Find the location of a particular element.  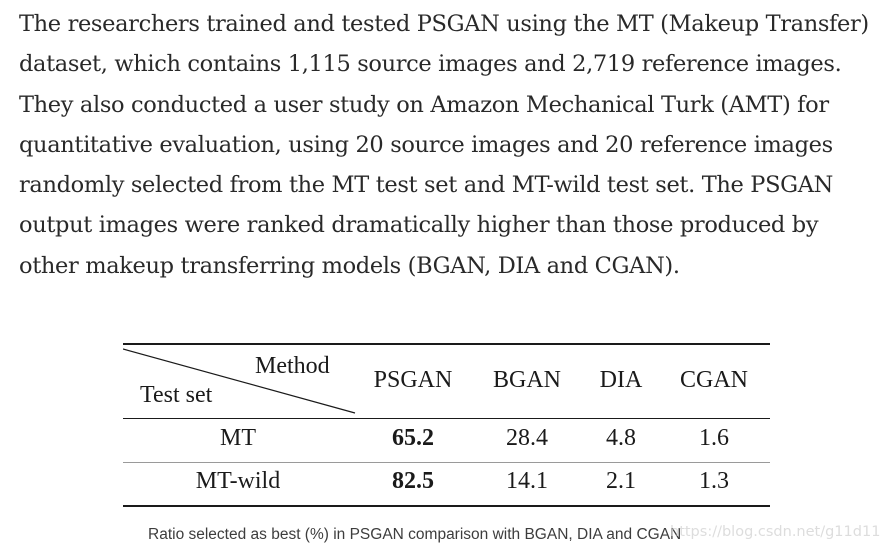

watermark-url: https://blog.csdn.net/g11d111 is located at coordinates (775, 532).